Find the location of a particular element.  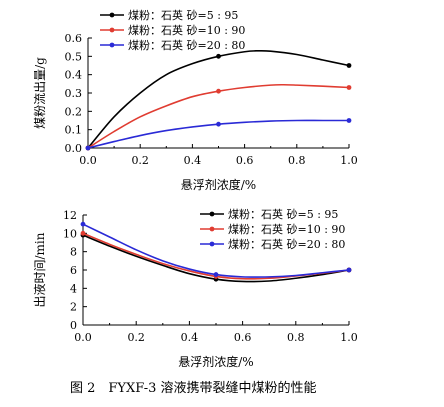

top-y-tick-label: 0.5 is located at coordinates (74, 56).